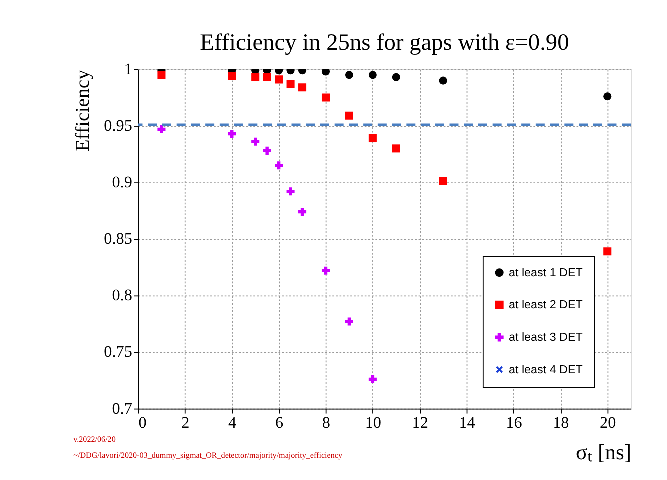 The width and height of the screenshot is (667, 480). What do you see at coordinates (467, 423) in the screenshot?
I see `x-tick-label: 14` at bounding box center [467, 423].